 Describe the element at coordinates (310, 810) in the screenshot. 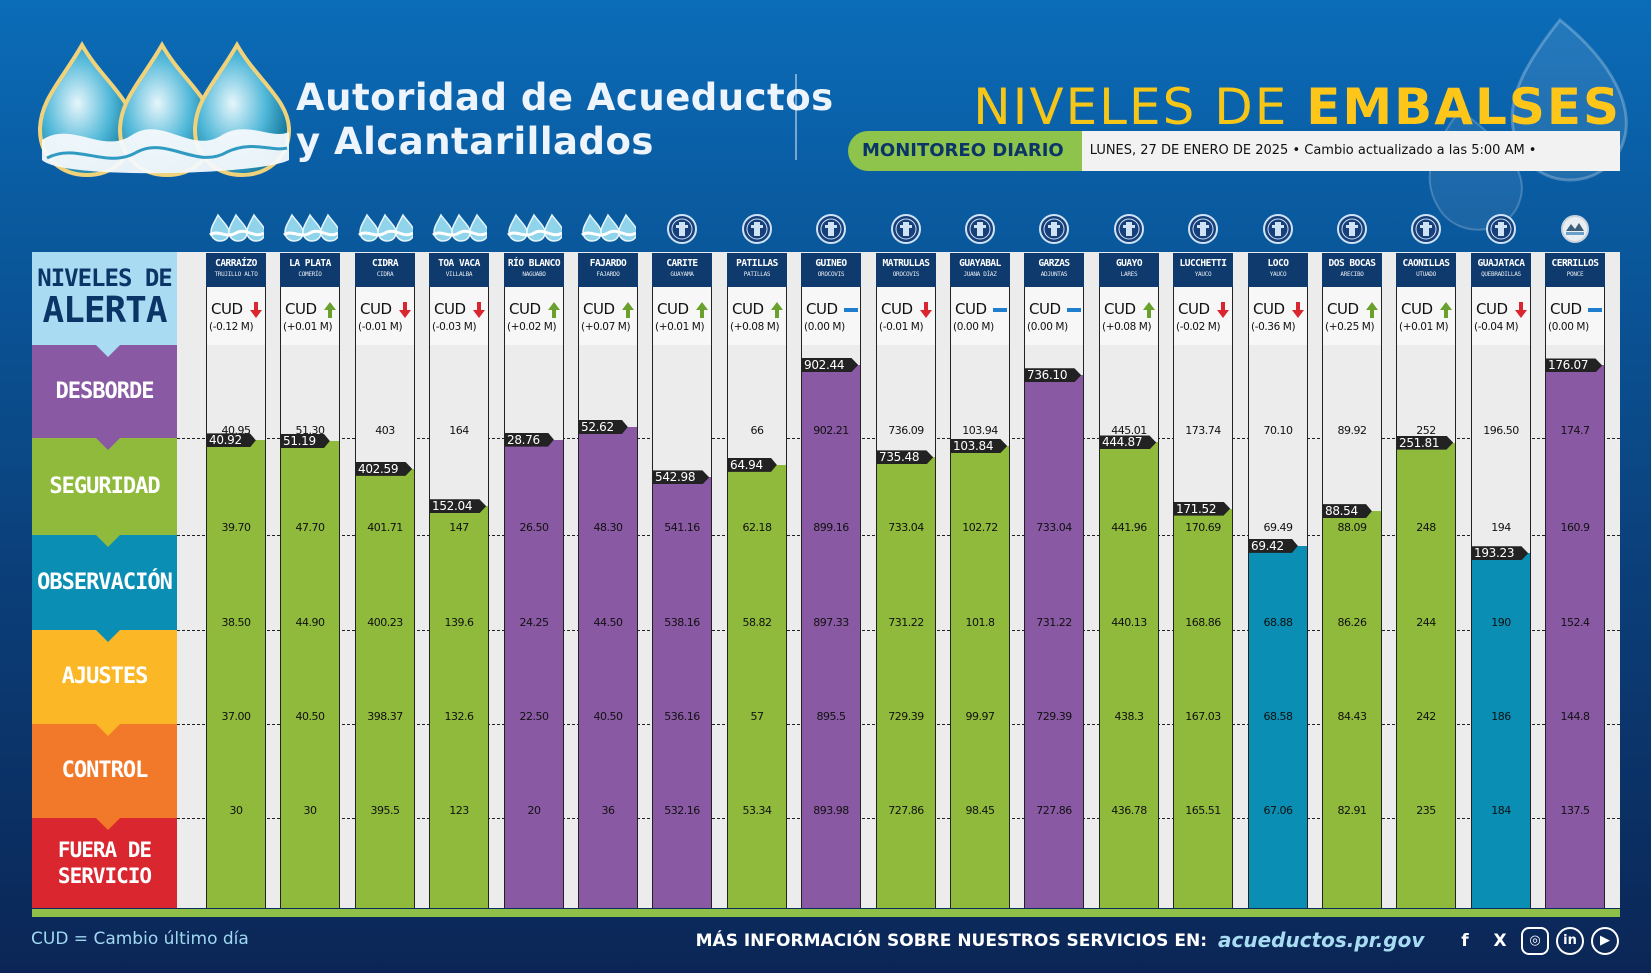

I see `threshold-value: 30` at that location.